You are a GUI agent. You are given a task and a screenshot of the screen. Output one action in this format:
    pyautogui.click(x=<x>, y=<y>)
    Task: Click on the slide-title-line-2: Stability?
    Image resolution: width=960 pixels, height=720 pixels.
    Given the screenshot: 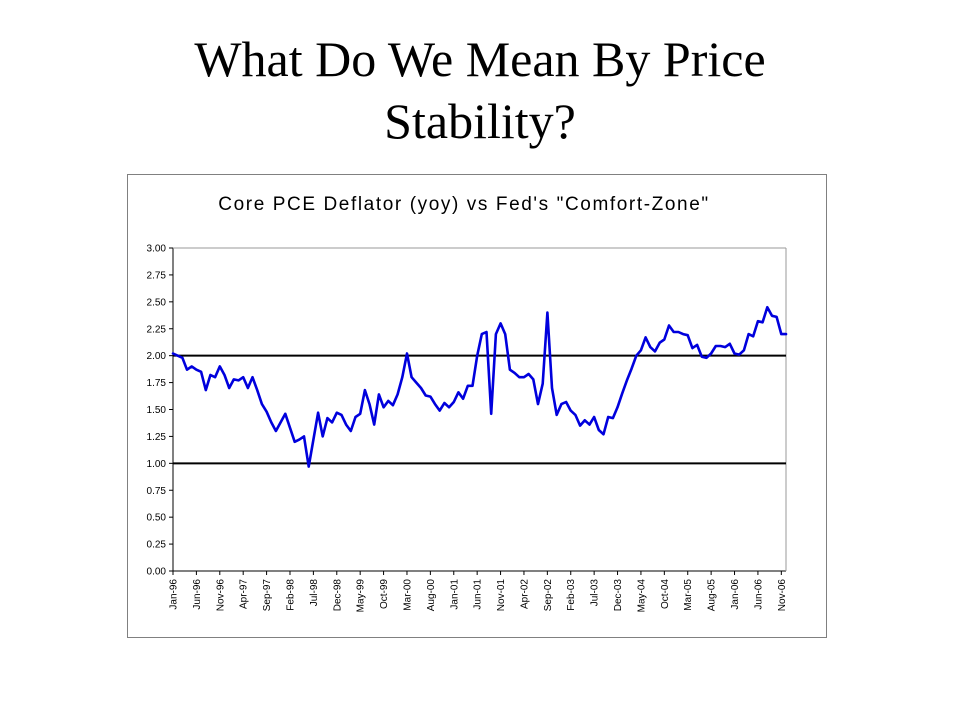 What is the action you would take?
    pyautogui.click(x=480, y=121)
    